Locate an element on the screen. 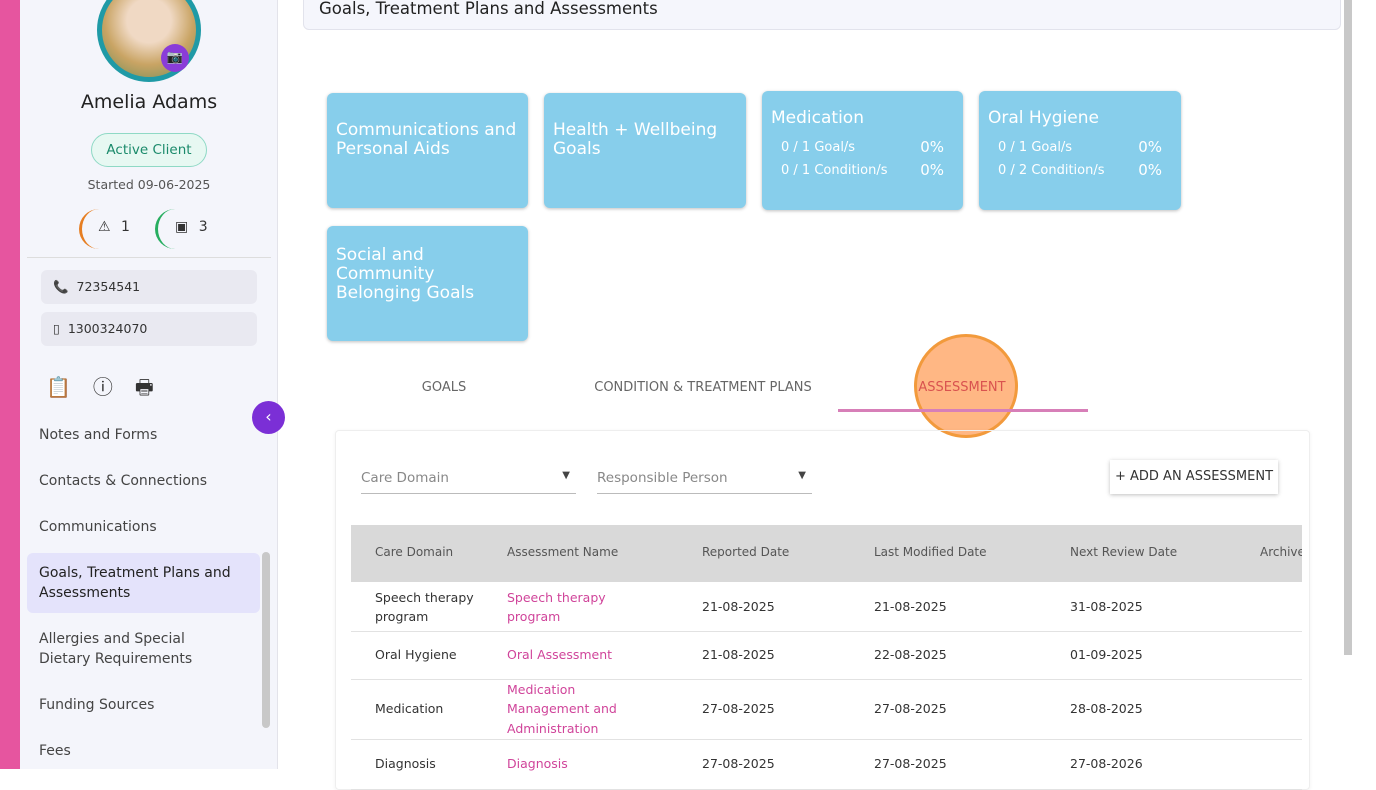 The height and width of the screenshot is (790, 1376). card-title: Oral Hygiene is located at coordinates (1043, 118).